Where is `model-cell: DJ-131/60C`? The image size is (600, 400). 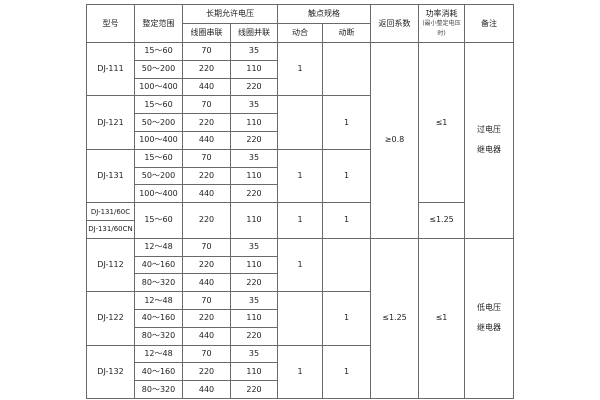 model-cell: DJ-131/60C is located at coordinates (110, 211).